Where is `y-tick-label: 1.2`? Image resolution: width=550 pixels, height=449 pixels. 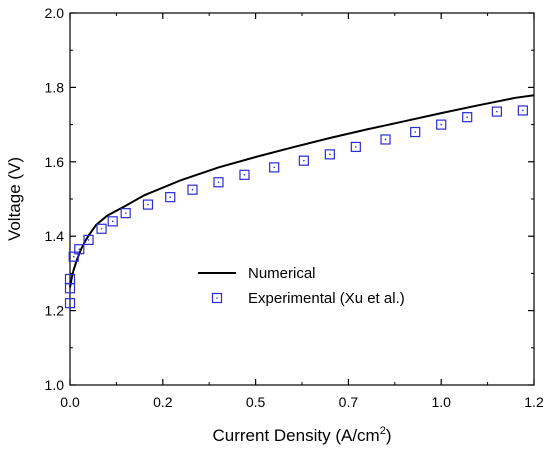 y-tick-label: 1.2 is located at coordinates (55, 311).